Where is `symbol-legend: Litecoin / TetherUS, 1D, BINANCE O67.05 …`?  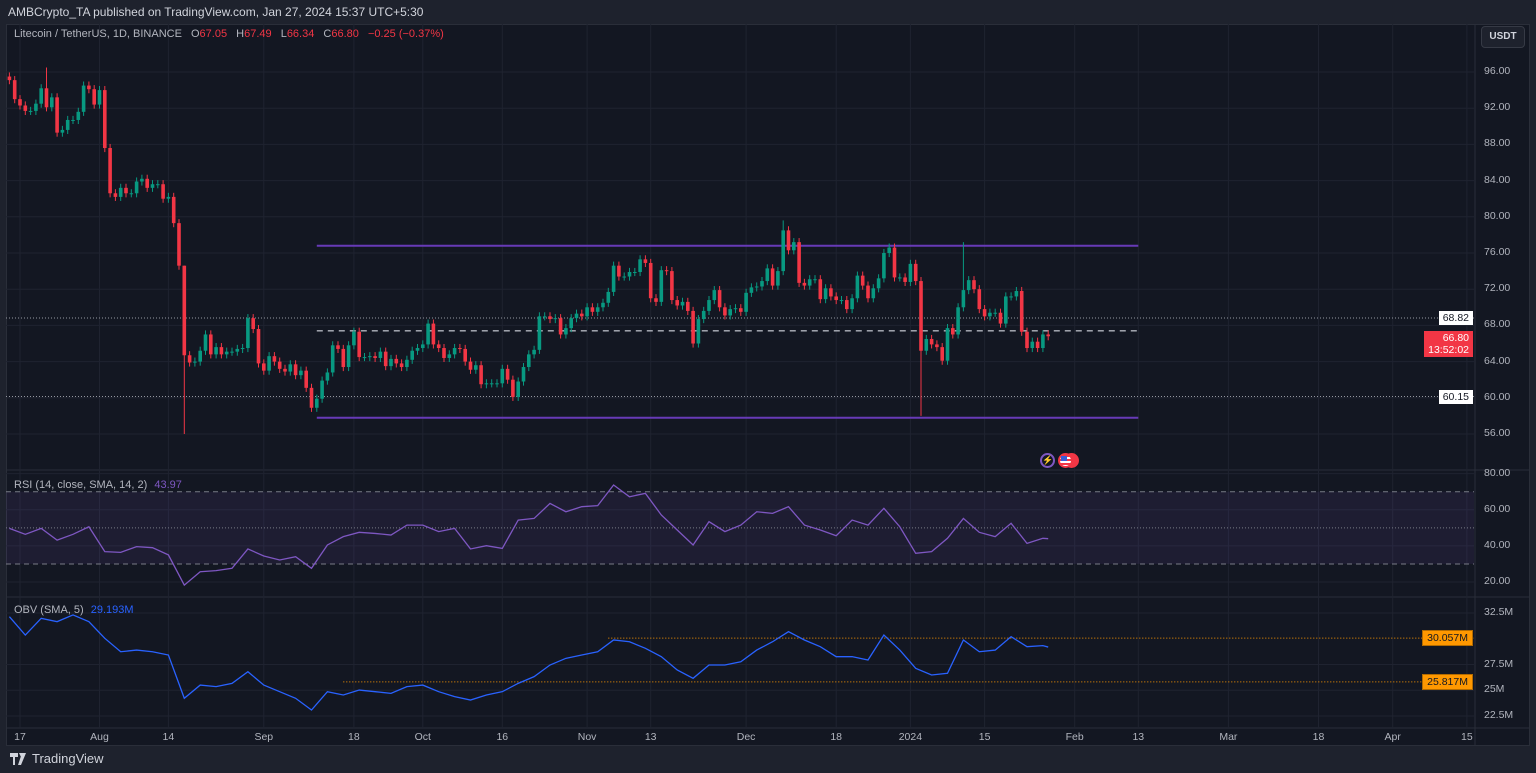 symbol-legend: Litecoin / TetherUS, 1D, BINANCE O67.05 … is located at coordinates (229, 34).